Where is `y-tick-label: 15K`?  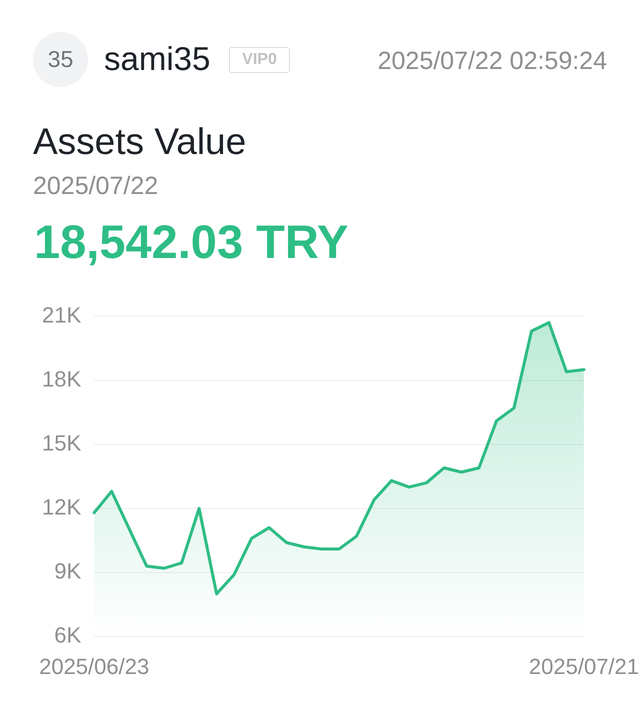
y-tick-label: 15K is located at coordinates (62, 443).